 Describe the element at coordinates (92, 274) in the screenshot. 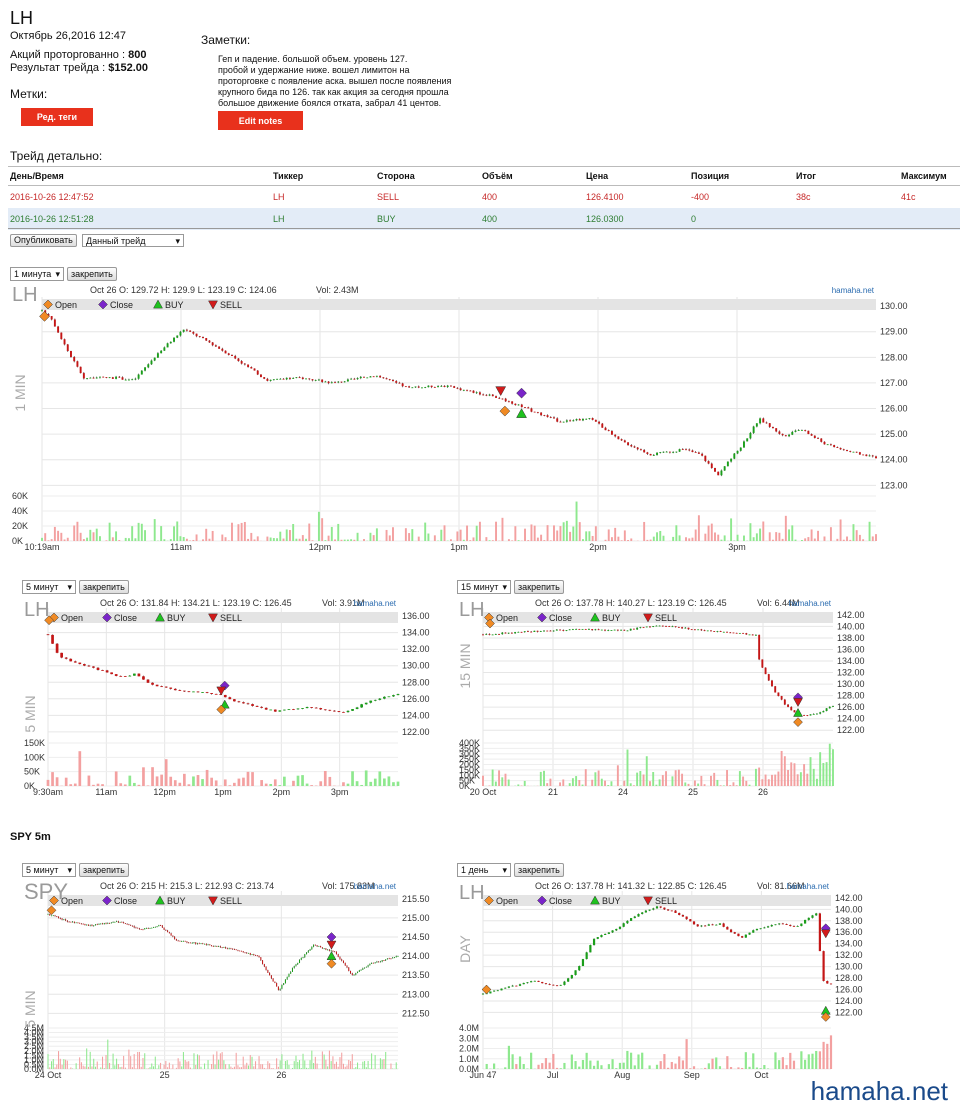

I see `pin-button-main: закрепить` at that location.